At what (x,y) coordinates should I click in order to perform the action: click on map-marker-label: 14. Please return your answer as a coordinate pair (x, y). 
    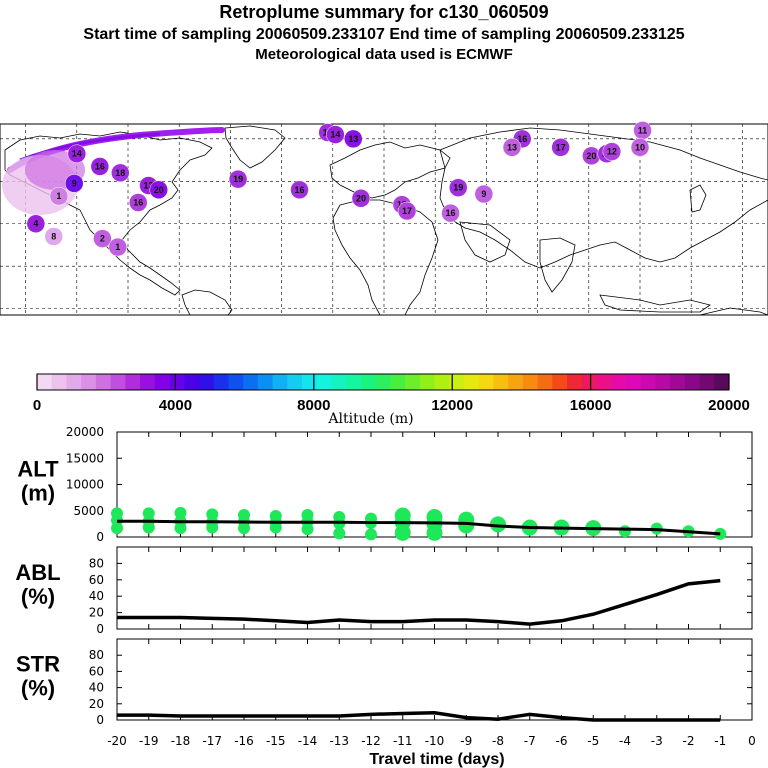
    Looking at the image, I should click on (77, 154).